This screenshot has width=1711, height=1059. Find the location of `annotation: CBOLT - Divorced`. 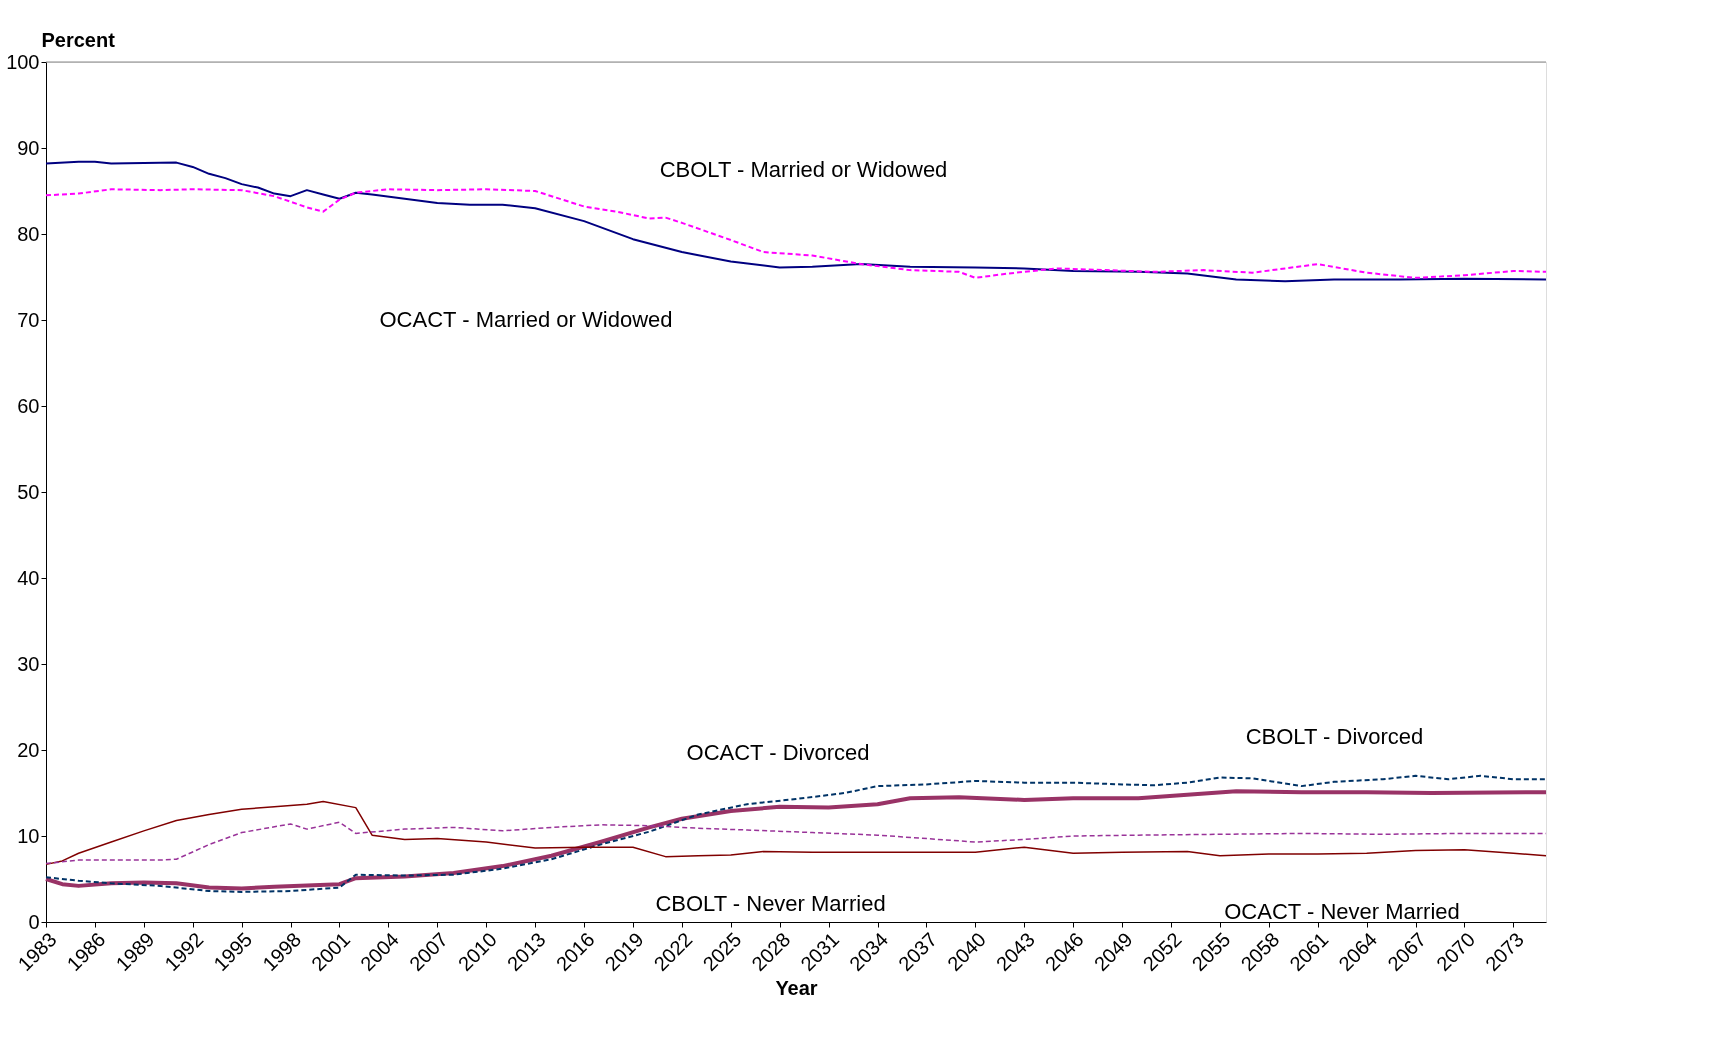

annotation: CBOLT - Divorced is located at coordinates (1334, 737).